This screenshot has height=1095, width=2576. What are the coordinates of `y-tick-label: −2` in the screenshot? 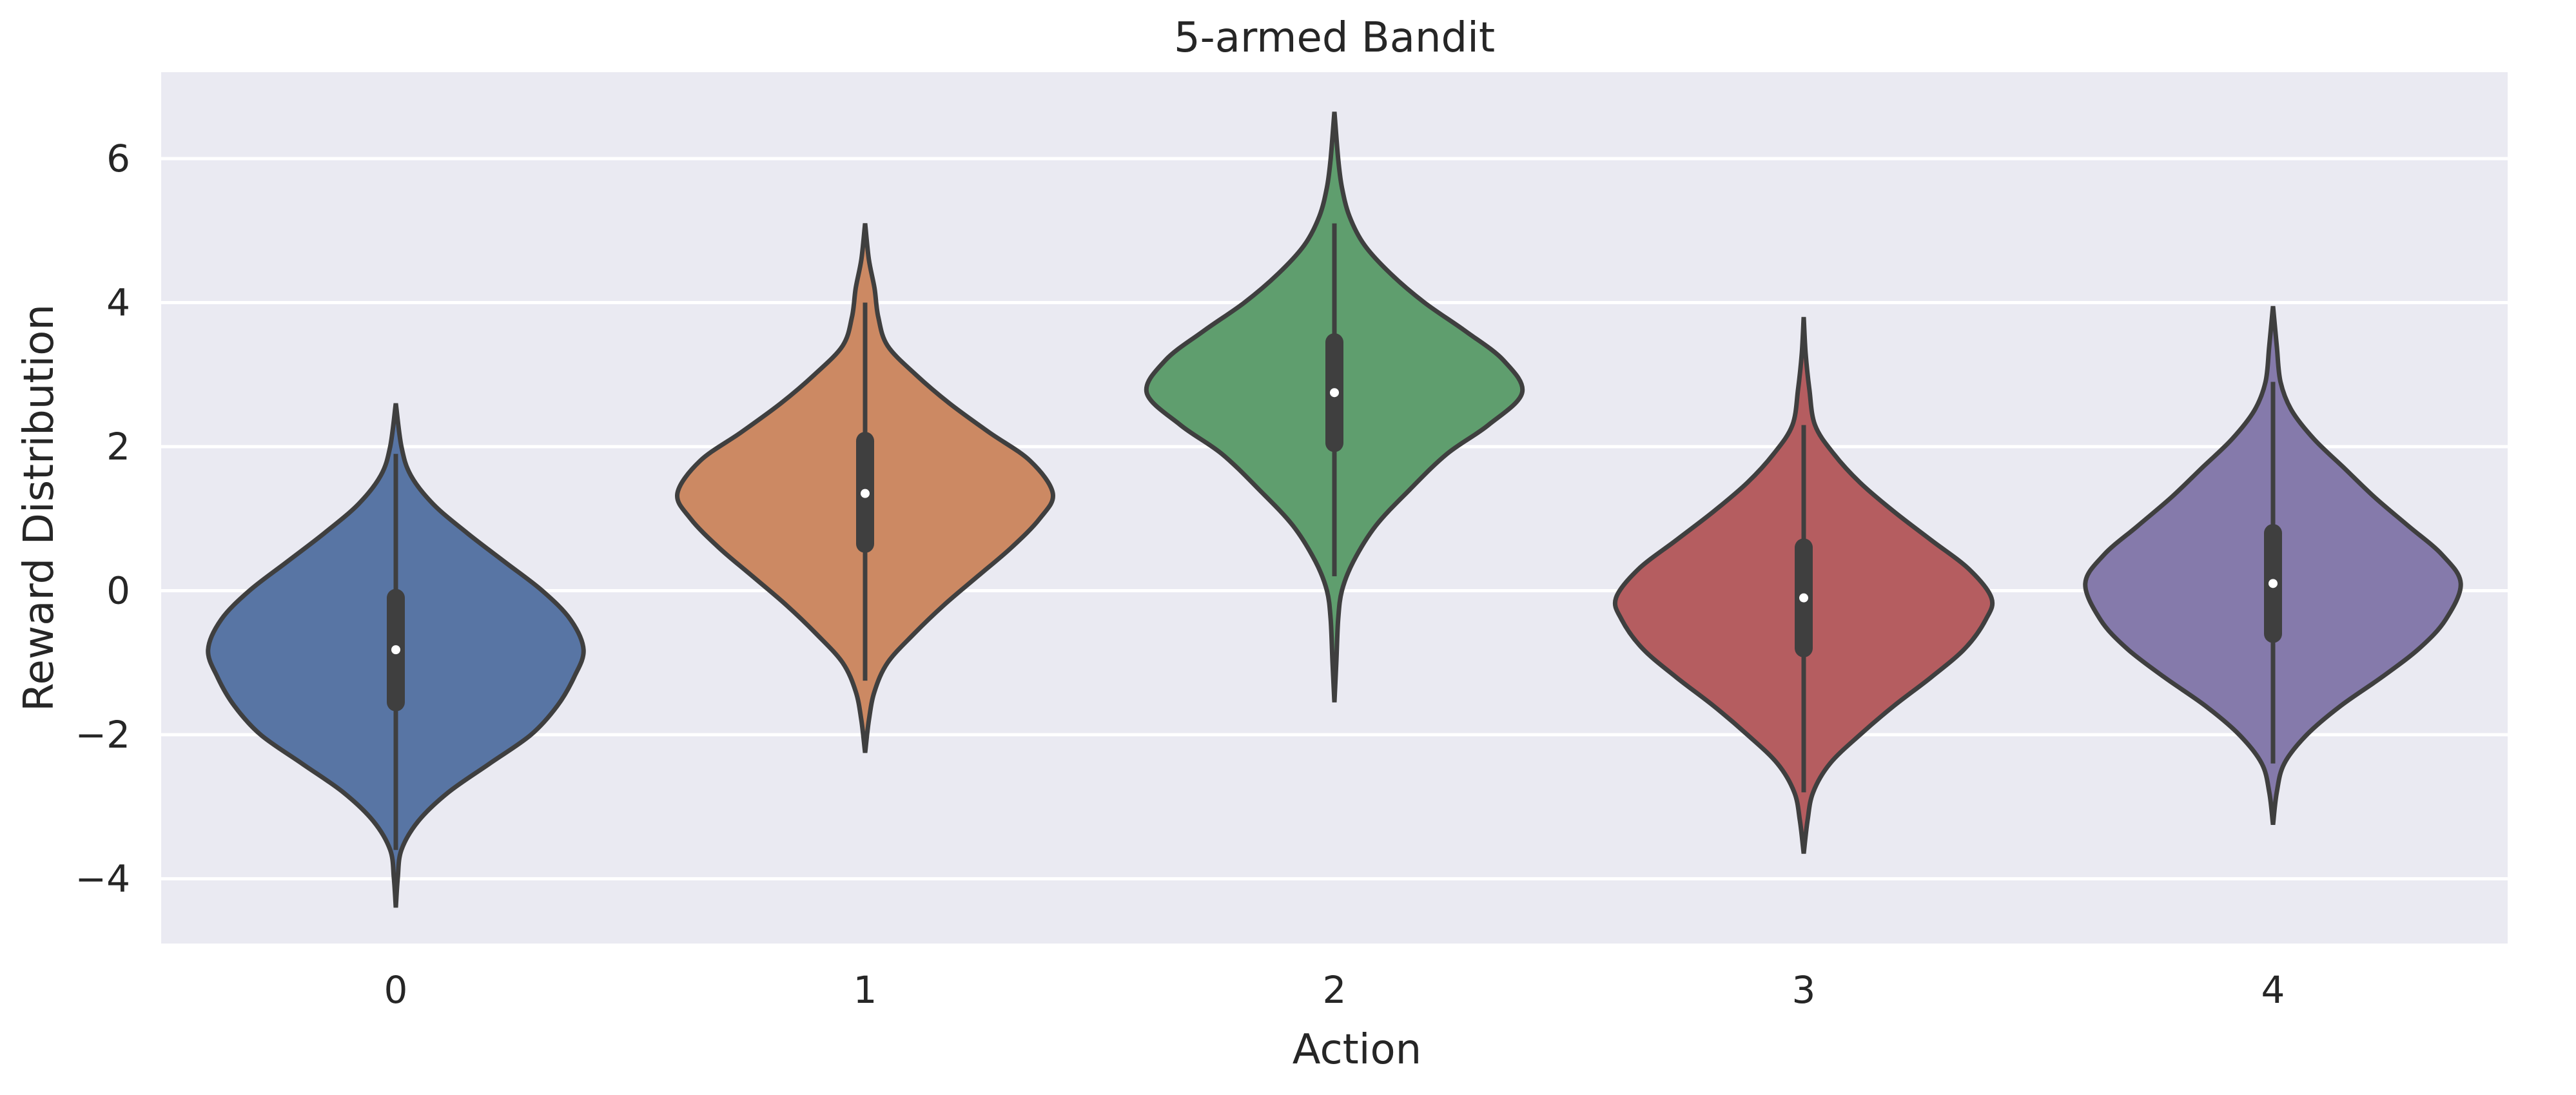 It's located at (103, 735).